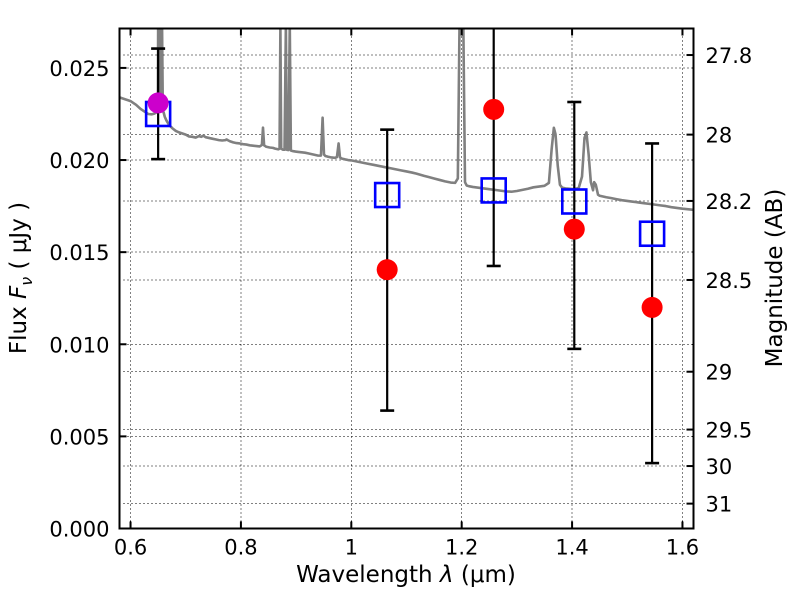 This screenshot has height=600, width=800. What do you see at coordinates (79, 345) in the screenshot?
I see `y-tick-label: 0.010` at bounding box center [79, 345].